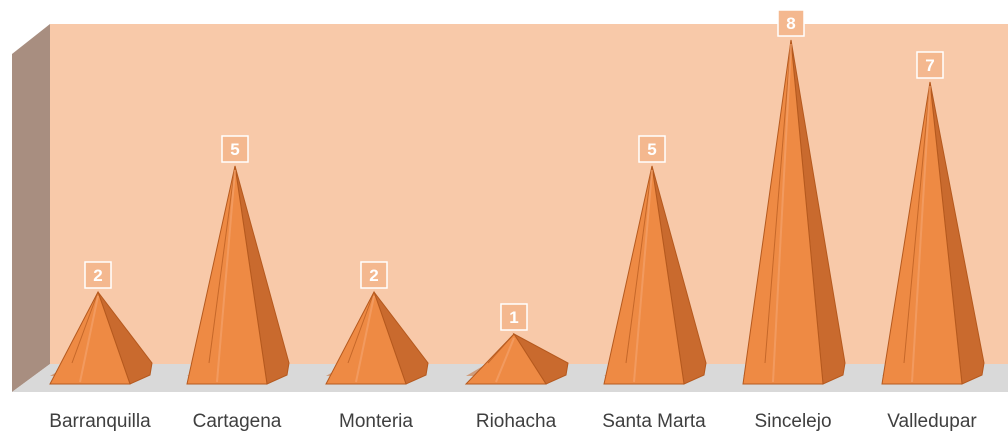  I want to click on data-label-riohacha: 1, so click(514, 317).